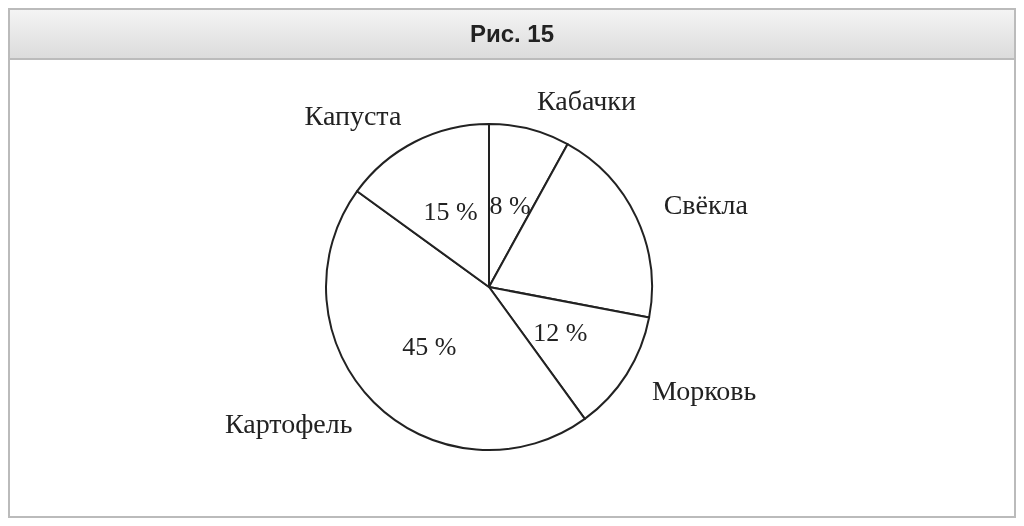  What do you see at coordinates (706, 205) in the screenshot?
I see `slice-label: Свёкла` at bounding box center [706, 205].